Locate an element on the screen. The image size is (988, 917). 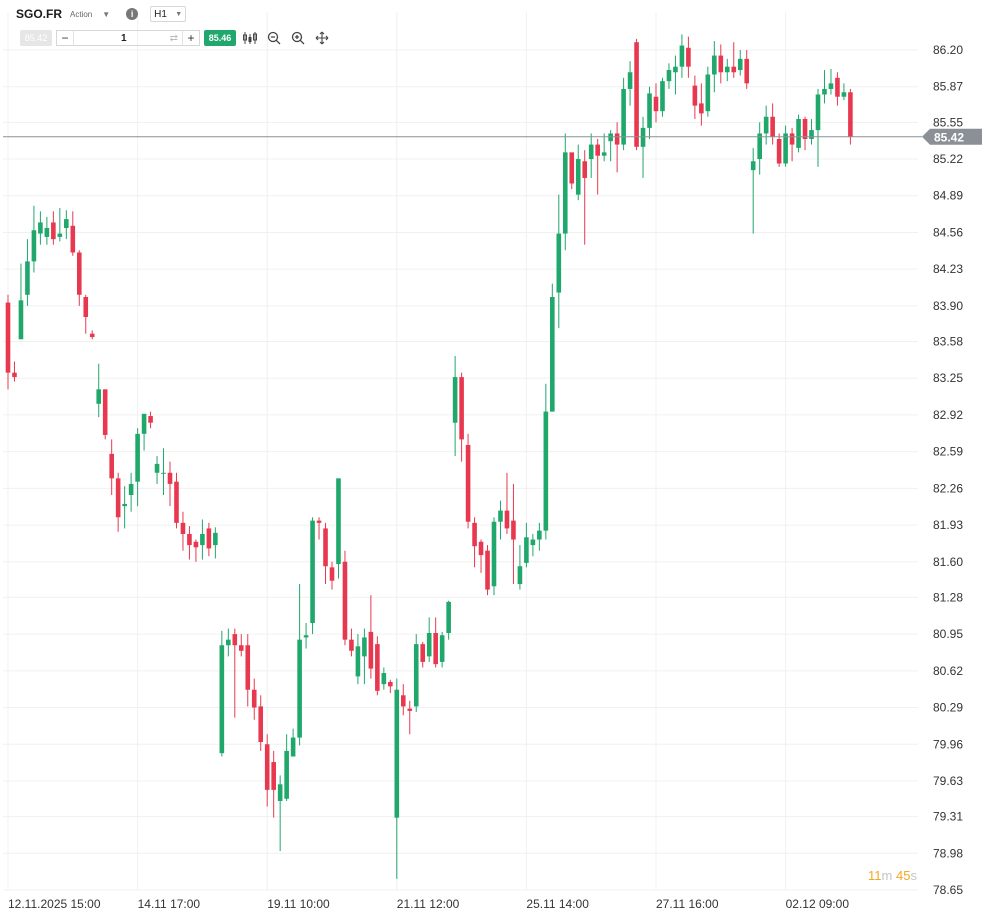
info-icon: i is located at coordinates (132, 14).